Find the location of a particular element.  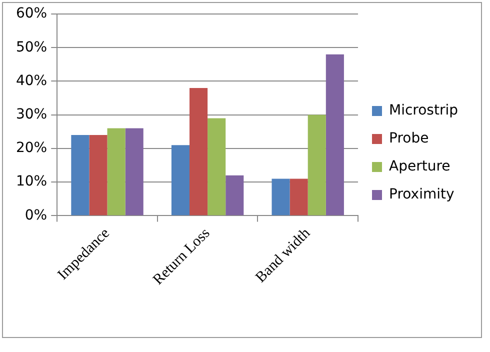

y-tick-label: 50% is located at coordinates (32, 47).